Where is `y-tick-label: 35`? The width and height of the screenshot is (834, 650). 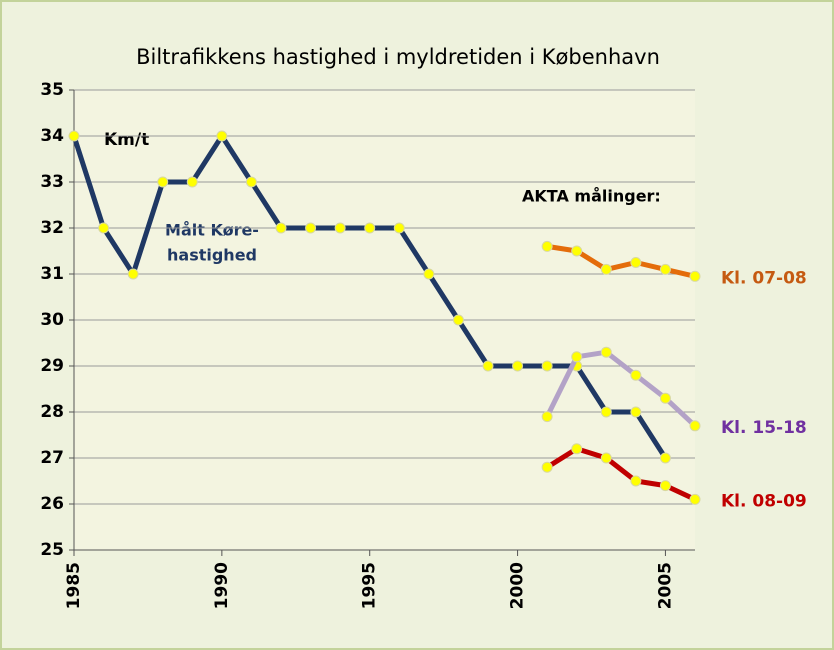
y-tick-label: 35 is located at coordinates (52, 90).